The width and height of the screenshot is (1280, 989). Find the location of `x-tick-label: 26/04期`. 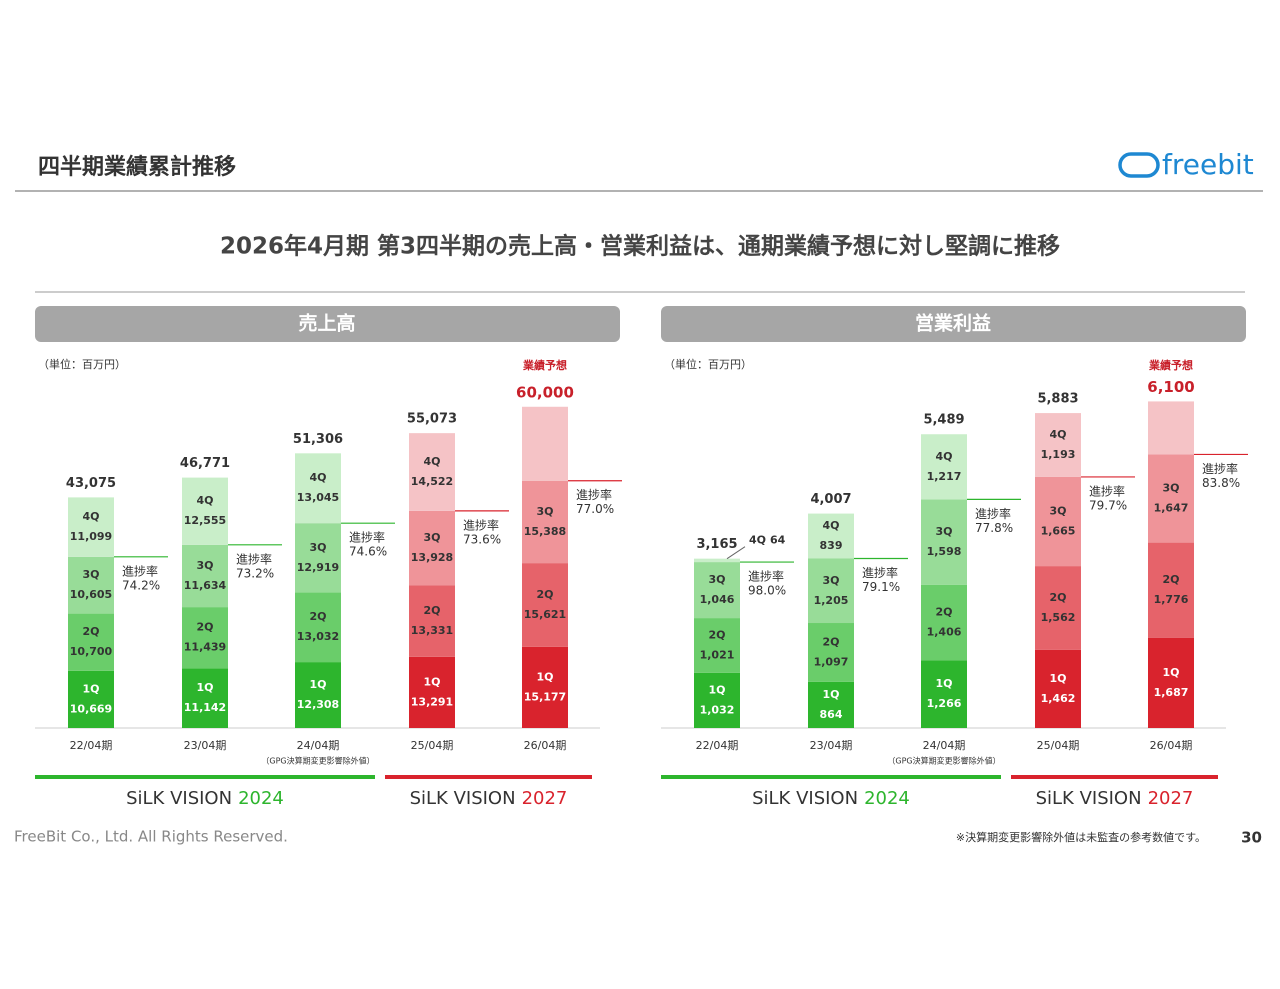

x-tick-label: 26/04期 is located at coordinates (545, 745).